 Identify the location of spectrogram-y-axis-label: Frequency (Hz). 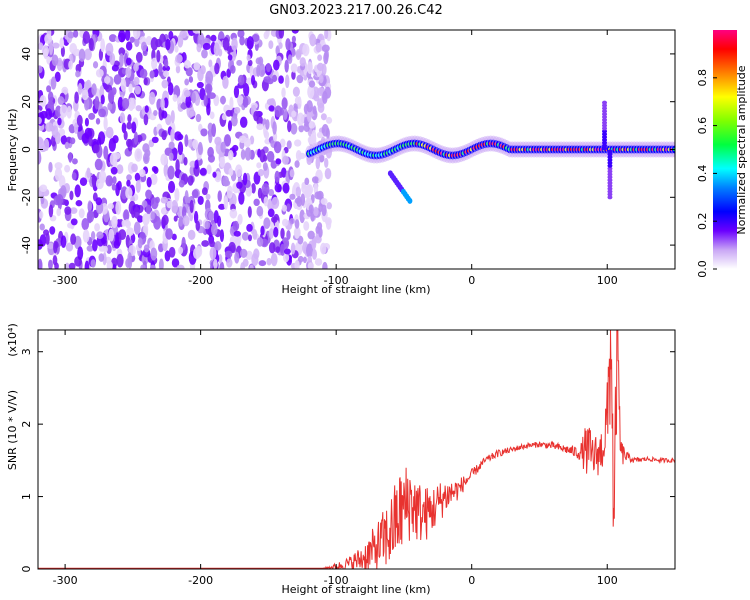
(12, 150).